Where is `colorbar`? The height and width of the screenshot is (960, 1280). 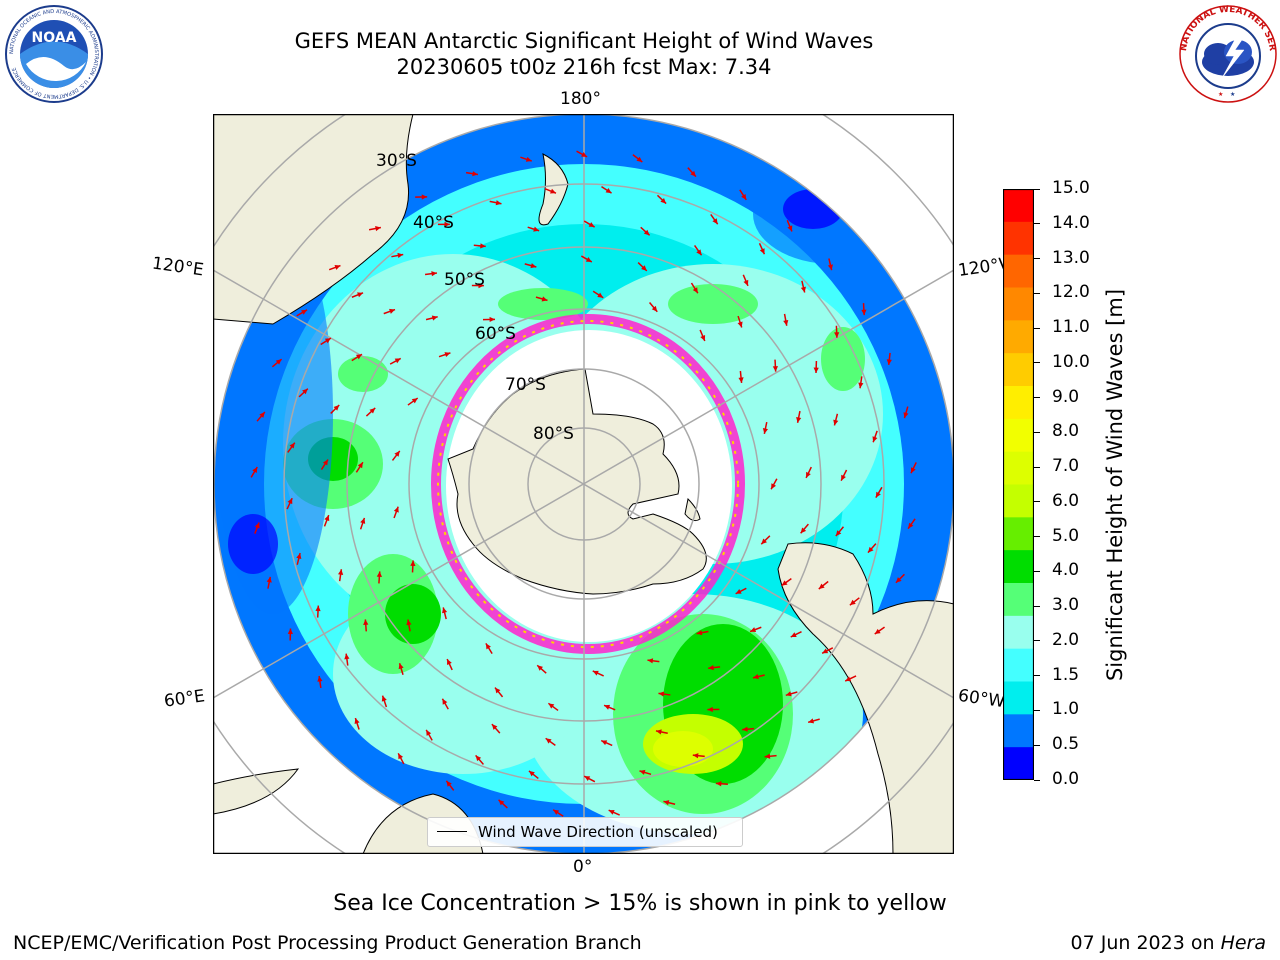 colorbar is located at coordinates (1018, 484).